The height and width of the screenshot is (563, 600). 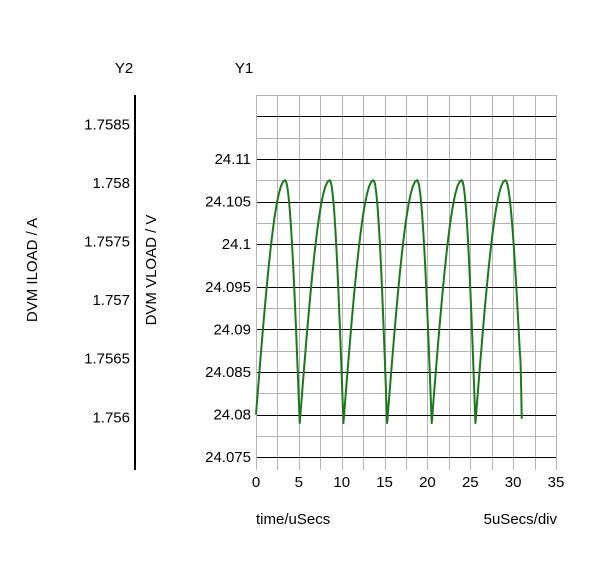 I want to click on y1-tick-label: 24.105, so click(x=228, y=202).